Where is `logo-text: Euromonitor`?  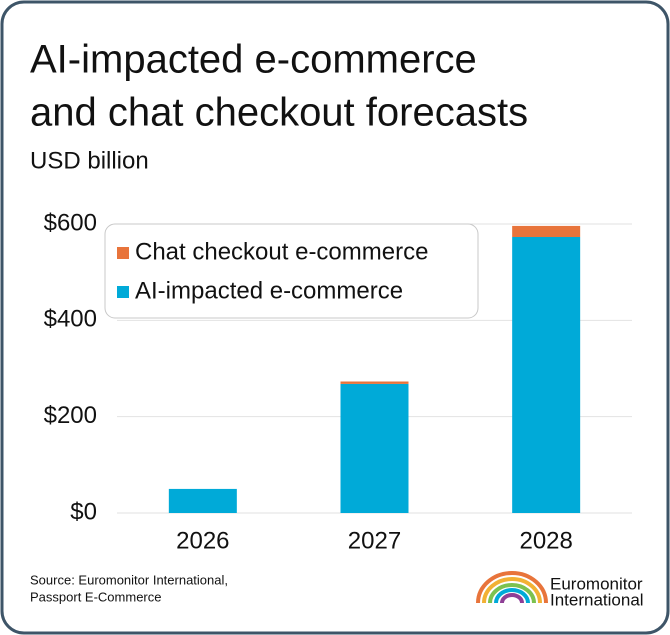 logo-text: Euromonitor is located at coordinates (596, 583).